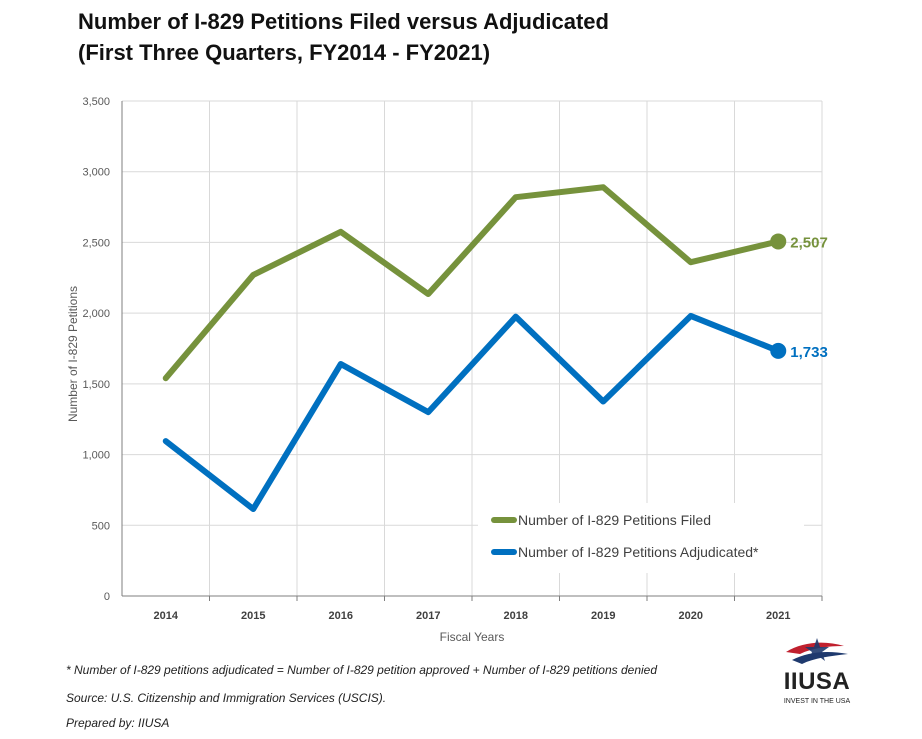 The height and width of the screenshot is (739, 922). Describe the element at coordinates (817, 701) in the screenshot. I see `logo-tagline: INVEST IN THE USA` at that location.